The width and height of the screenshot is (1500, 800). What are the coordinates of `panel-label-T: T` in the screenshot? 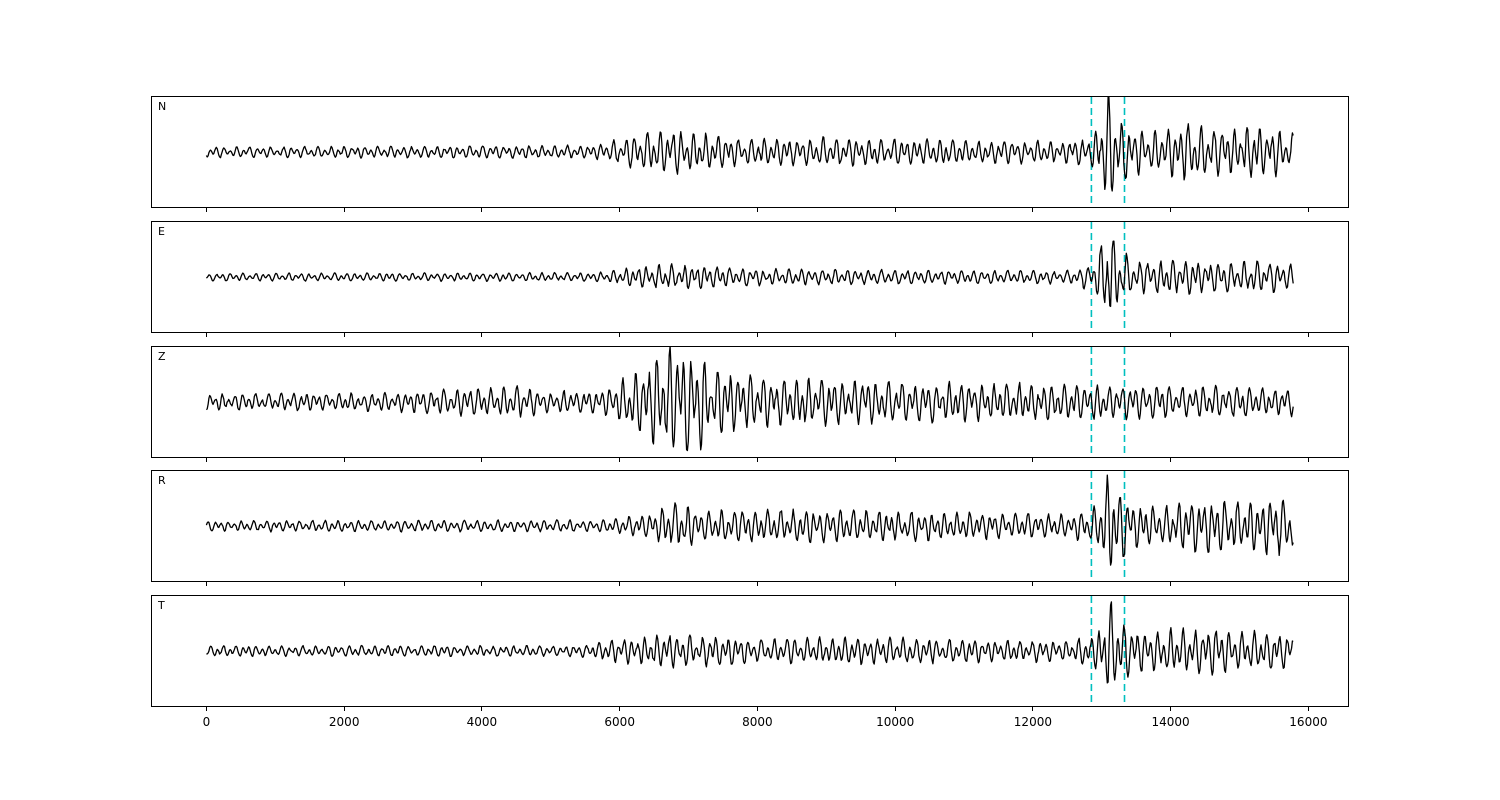 It's located at (161, 605).